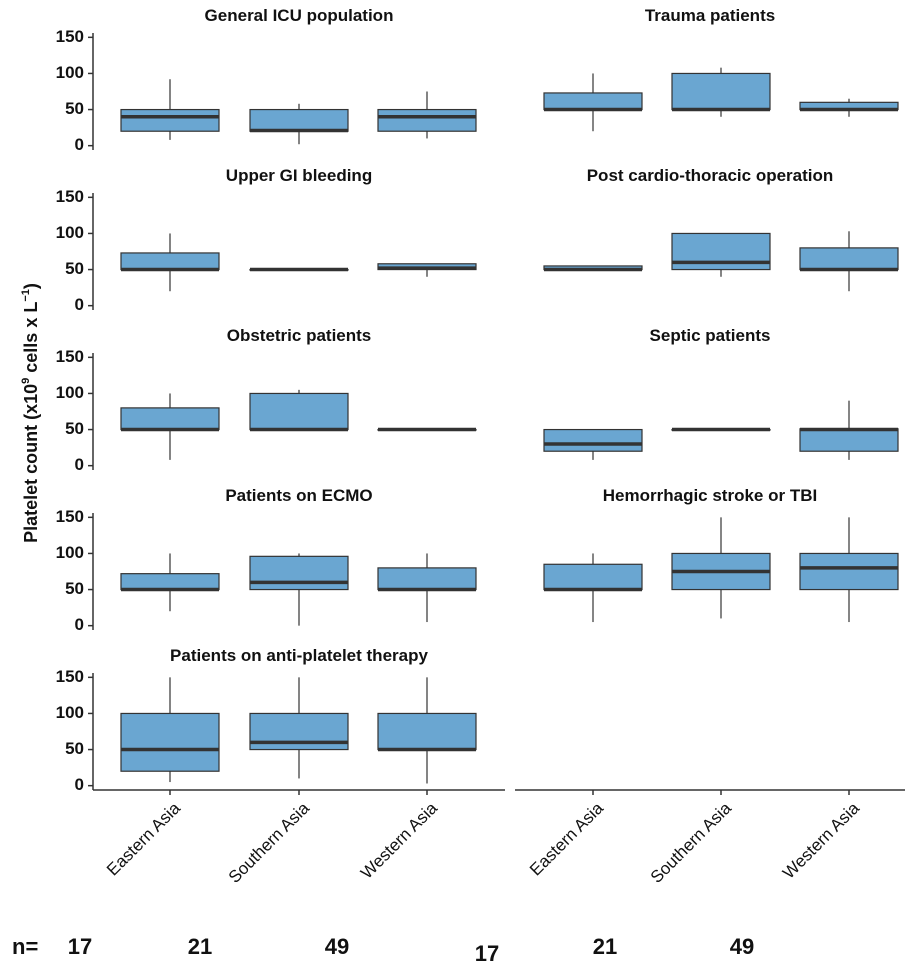 This screenshot has width=917, height=971. I want to click on y-axis-label: Platelet count (x109 cells x L−1), so click(30, 413).